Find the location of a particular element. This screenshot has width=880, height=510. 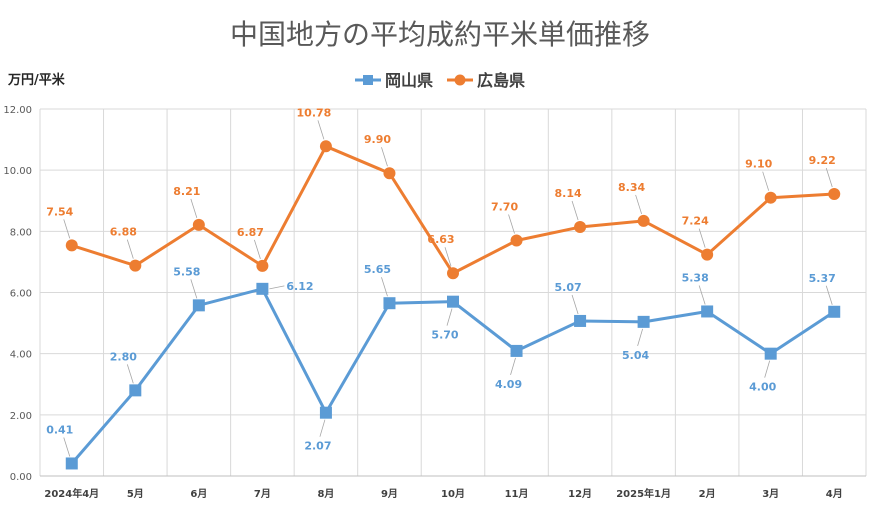

data-label-okayama: 4.00 is located at coordinates (762, 387).